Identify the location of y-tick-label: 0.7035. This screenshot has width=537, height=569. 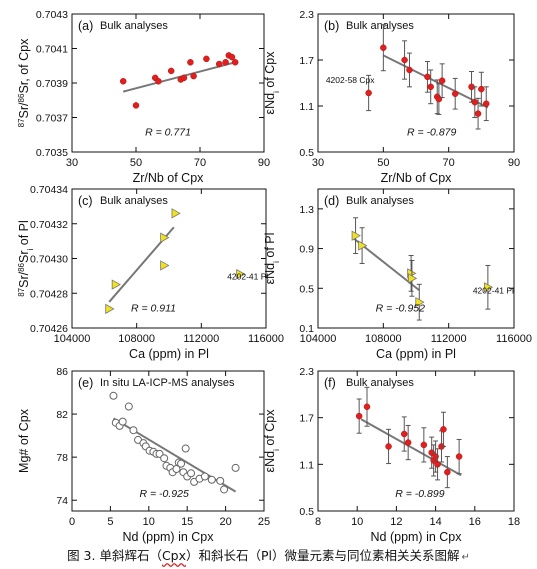
(52, 153).